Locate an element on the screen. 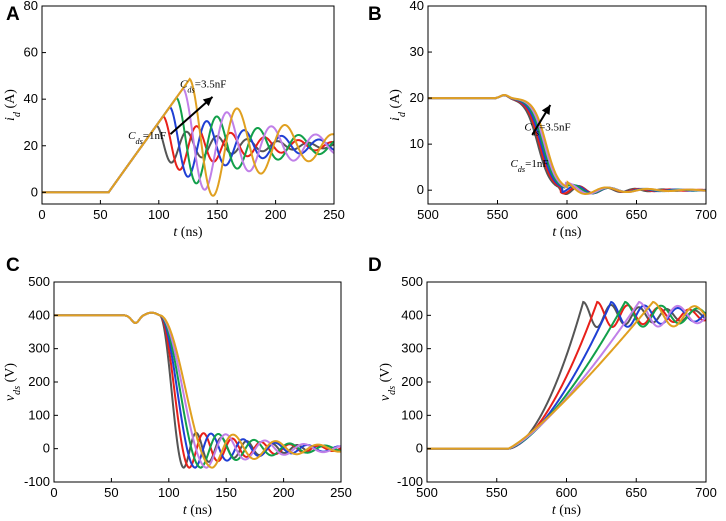 The height and width of the screenshot is (521, 726). series-cds-2.5nf is located at coordinates (567, 144).